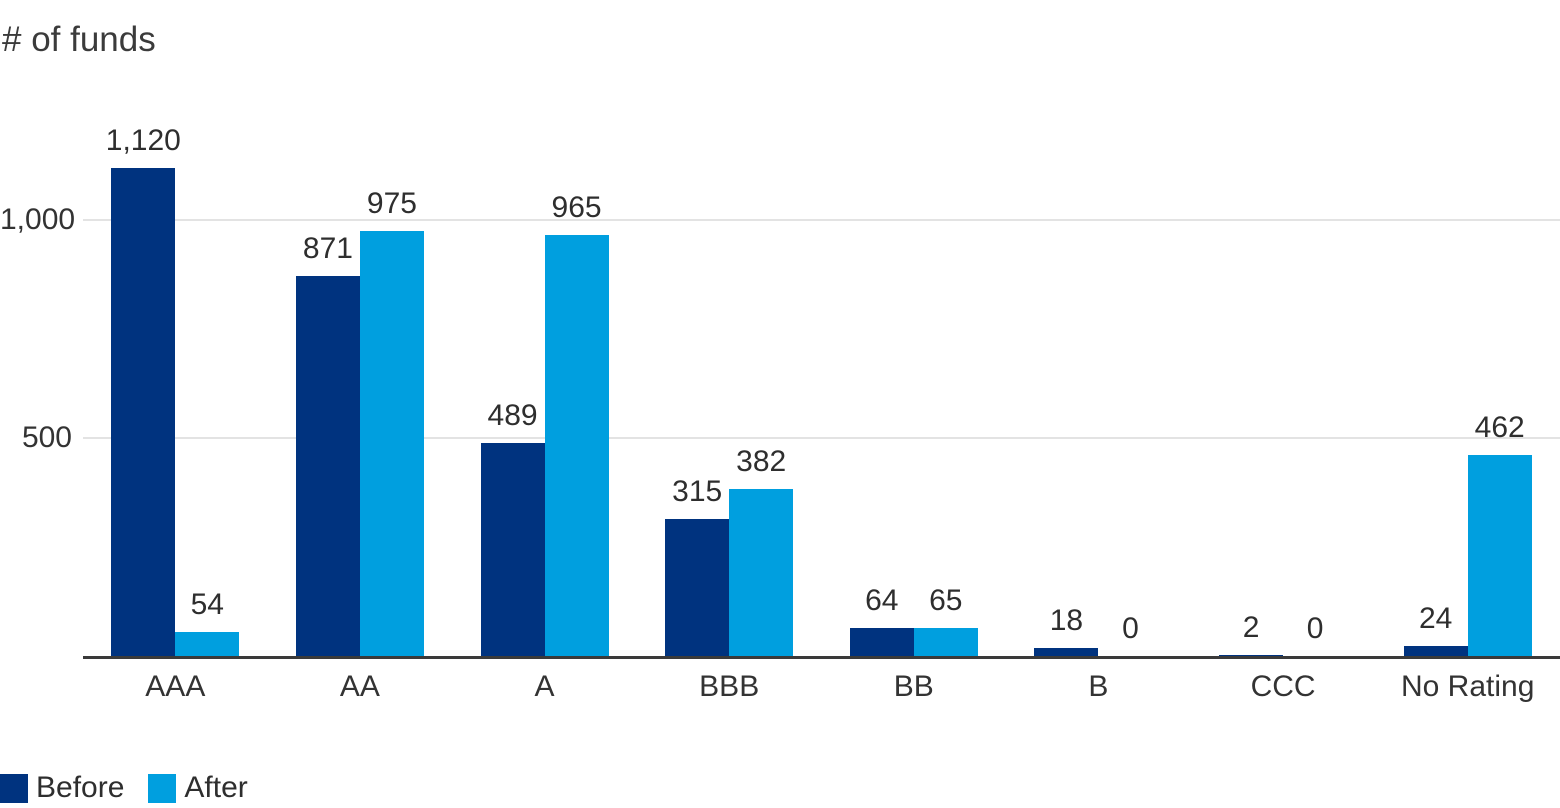 The height and width of the screenshot is (808, 1560). I want to click on bar-before-bbb, so click(697, 587).